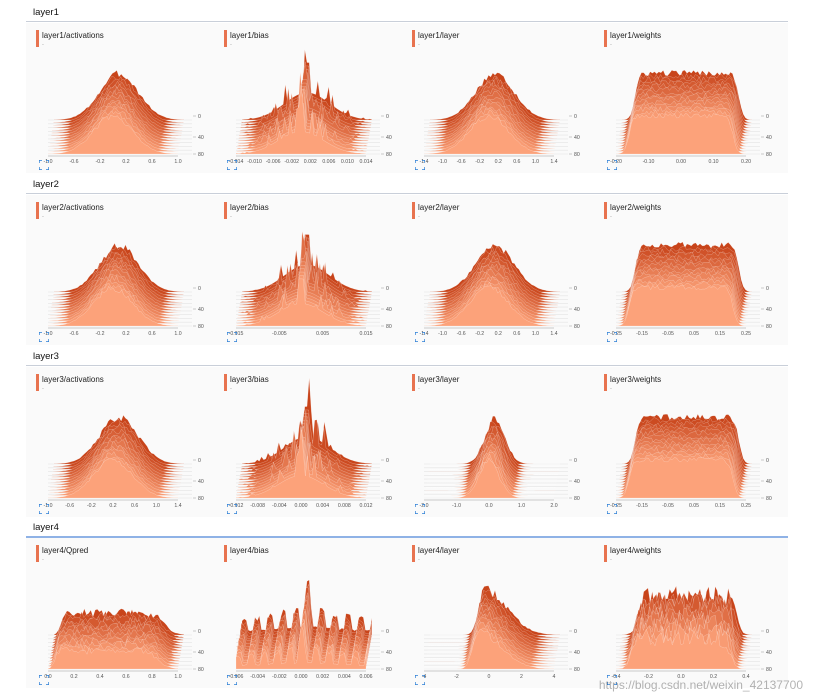  I want to click on section-title: layer3, so click(46, 356).